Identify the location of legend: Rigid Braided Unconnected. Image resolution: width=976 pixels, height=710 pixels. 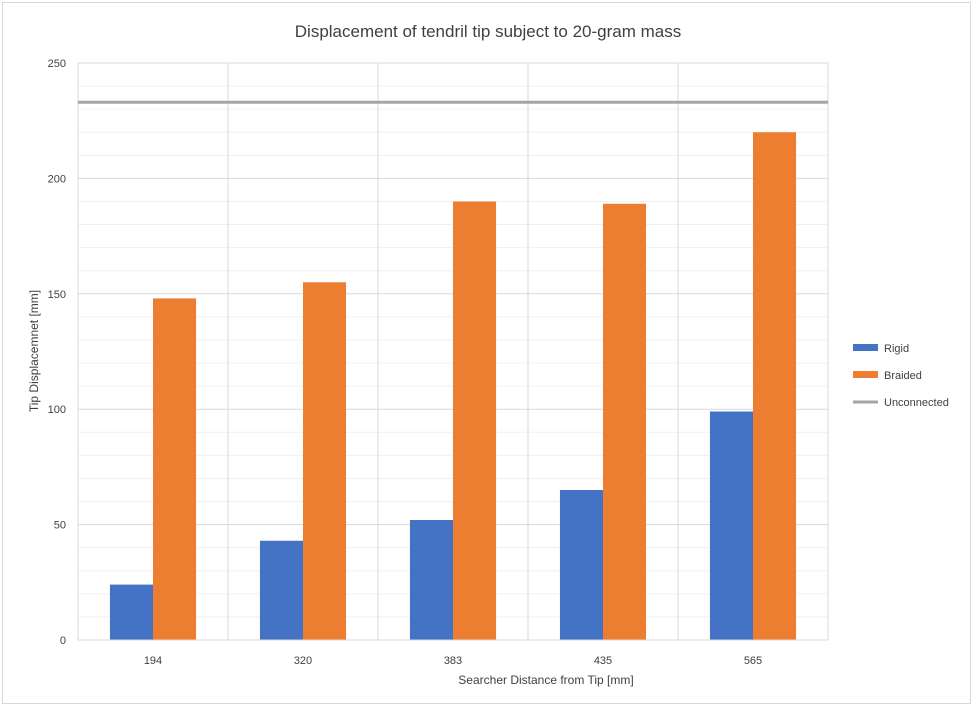
(901, 376).